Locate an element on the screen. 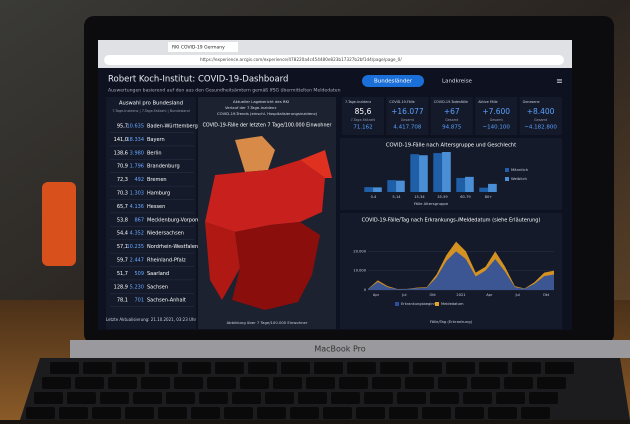 The image size is (630, 424). map-option: Aktueller Lagebericht des RKI is located at coordinates (261, 101).